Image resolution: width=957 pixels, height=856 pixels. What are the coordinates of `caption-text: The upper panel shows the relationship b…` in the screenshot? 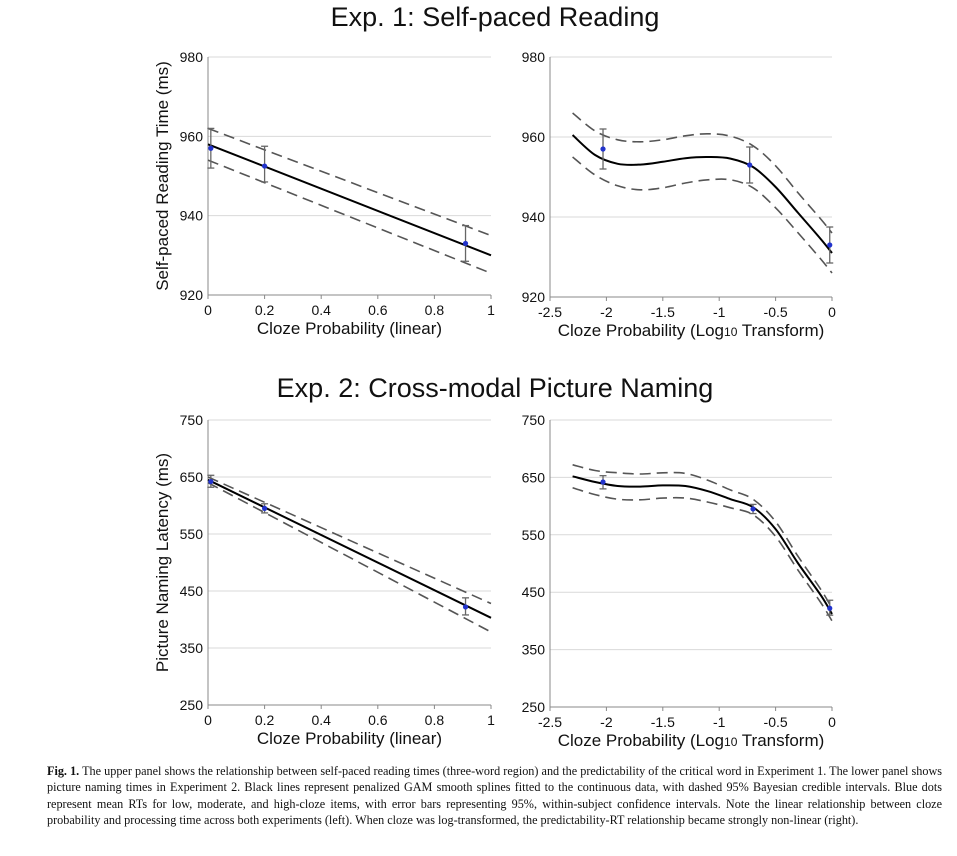 It's located at (494, 796).